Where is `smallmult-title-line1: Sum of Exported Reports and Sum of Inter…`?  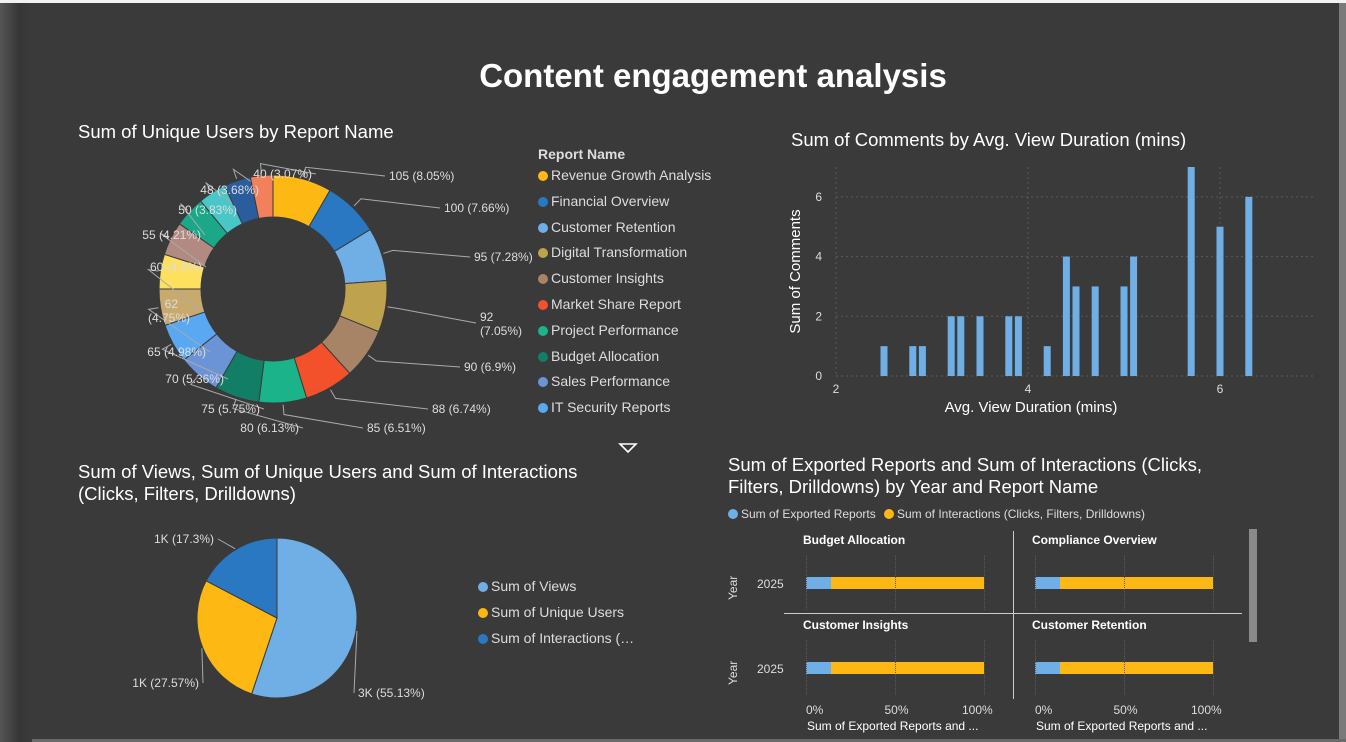 smallmult-title-line1: Sum of Exported Reports and Sum of Inter… is located at coordinates (965, 464).